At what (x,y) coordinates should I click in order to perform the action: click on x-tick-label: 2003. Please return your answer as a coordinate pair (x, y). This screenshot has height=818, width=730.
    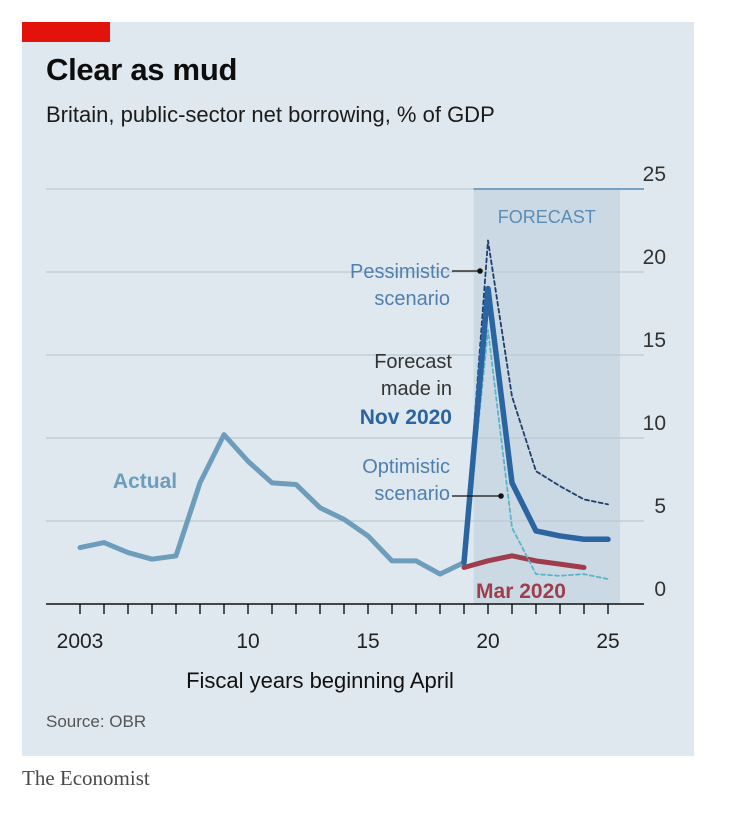
    Looking at the image, I should click on (80, 641).